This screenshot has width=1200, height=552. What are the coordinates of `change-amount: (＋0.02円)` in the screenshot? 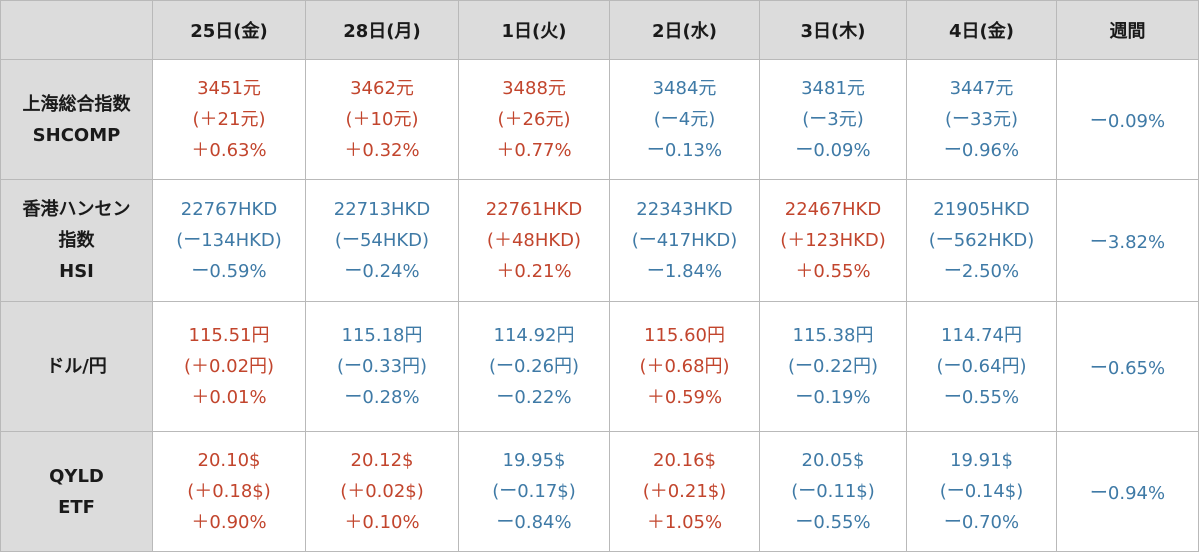 It's located at (229, 366).